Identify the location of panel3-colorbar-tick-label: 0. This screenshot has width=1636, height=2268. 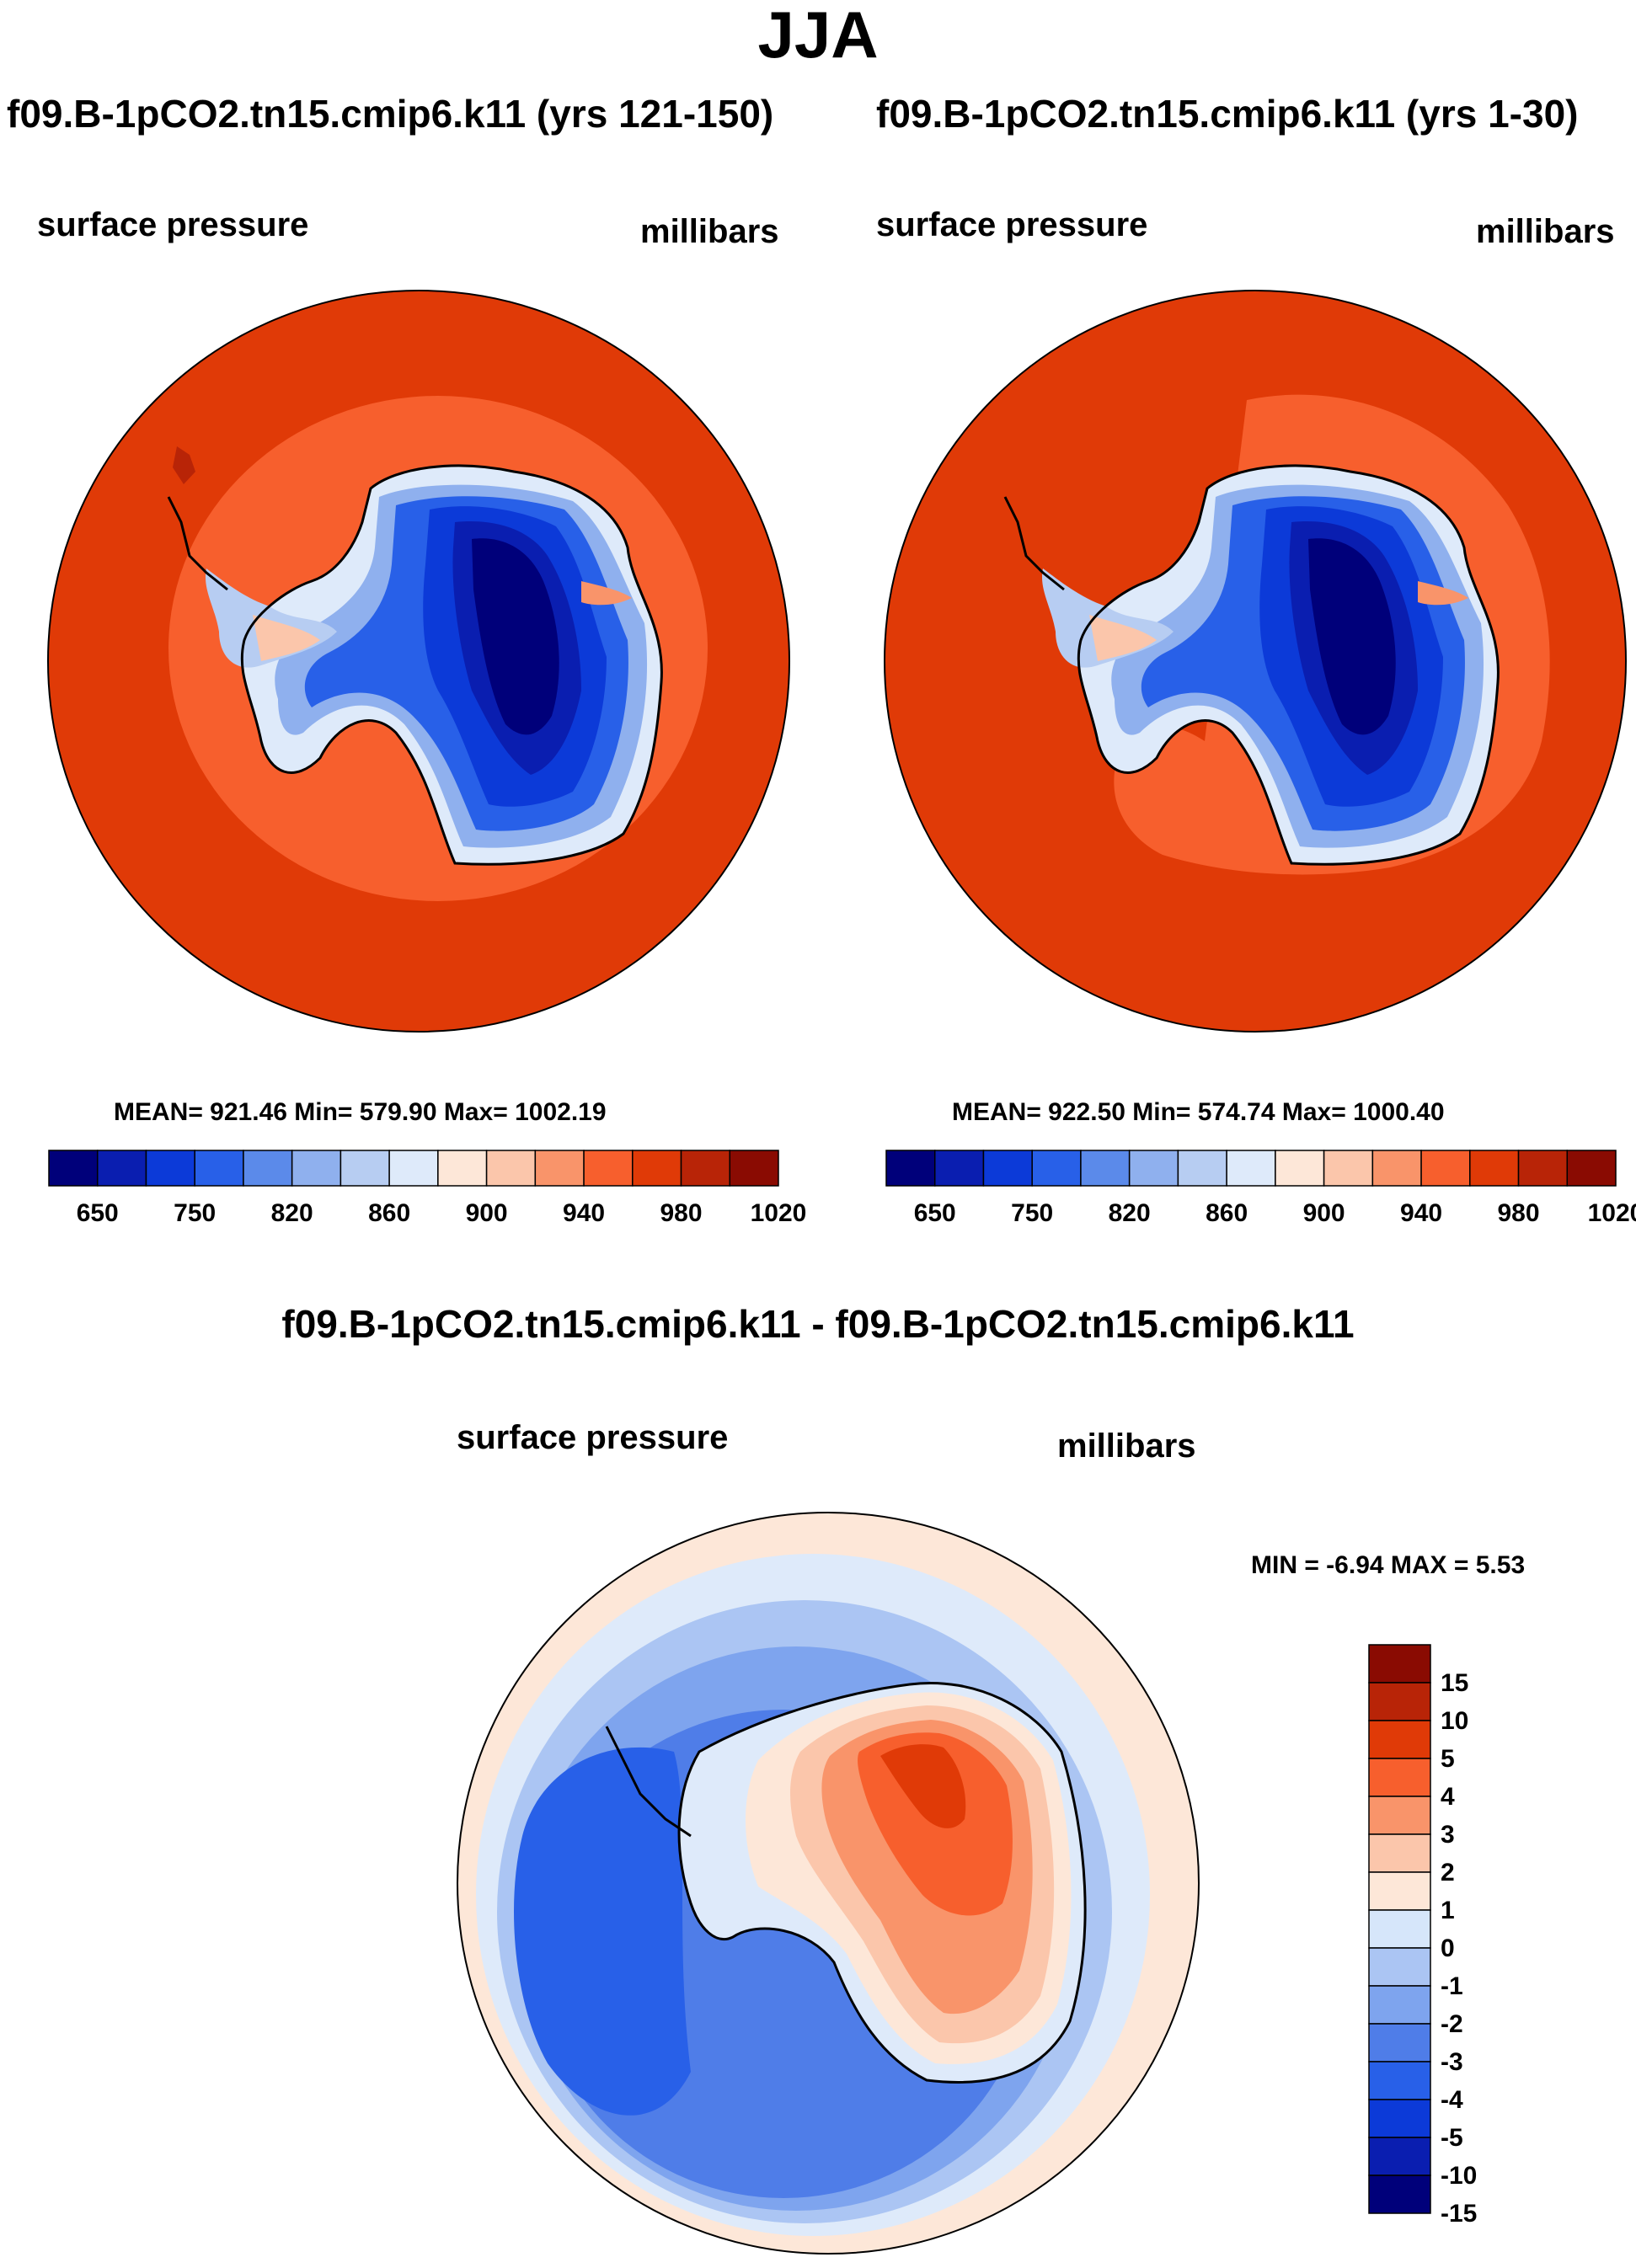
(1448, 1948).